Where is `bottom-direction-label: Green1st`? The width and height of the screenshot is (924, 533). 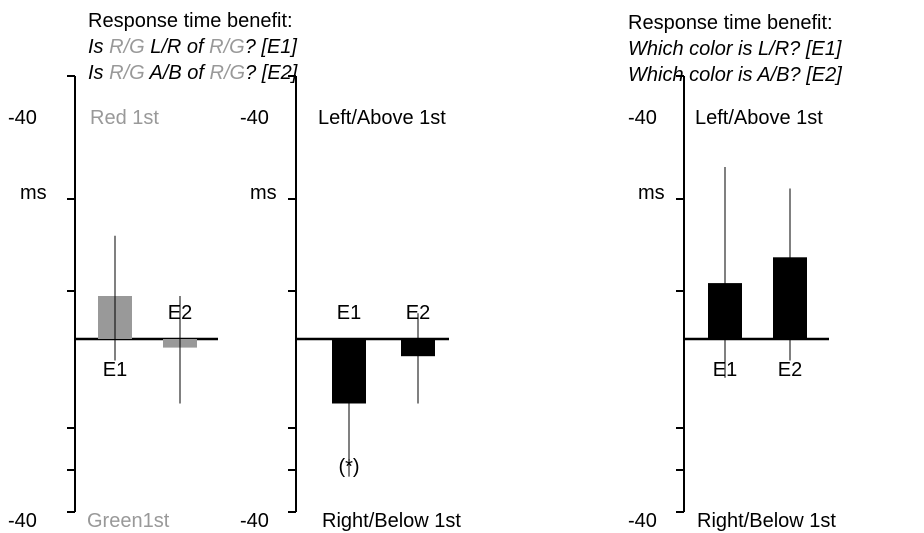
bottom-direction-label: Green1st is located at coordinates (128, 521).